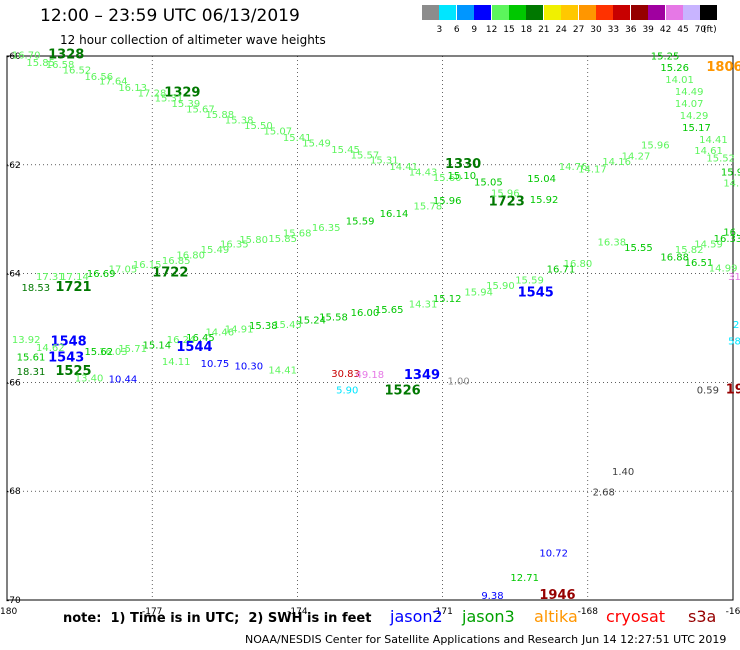  What do you see at coordinates (578, 30) in the screenshot?
I see `color-scale-label: 27` at bounding box center [578, 30].